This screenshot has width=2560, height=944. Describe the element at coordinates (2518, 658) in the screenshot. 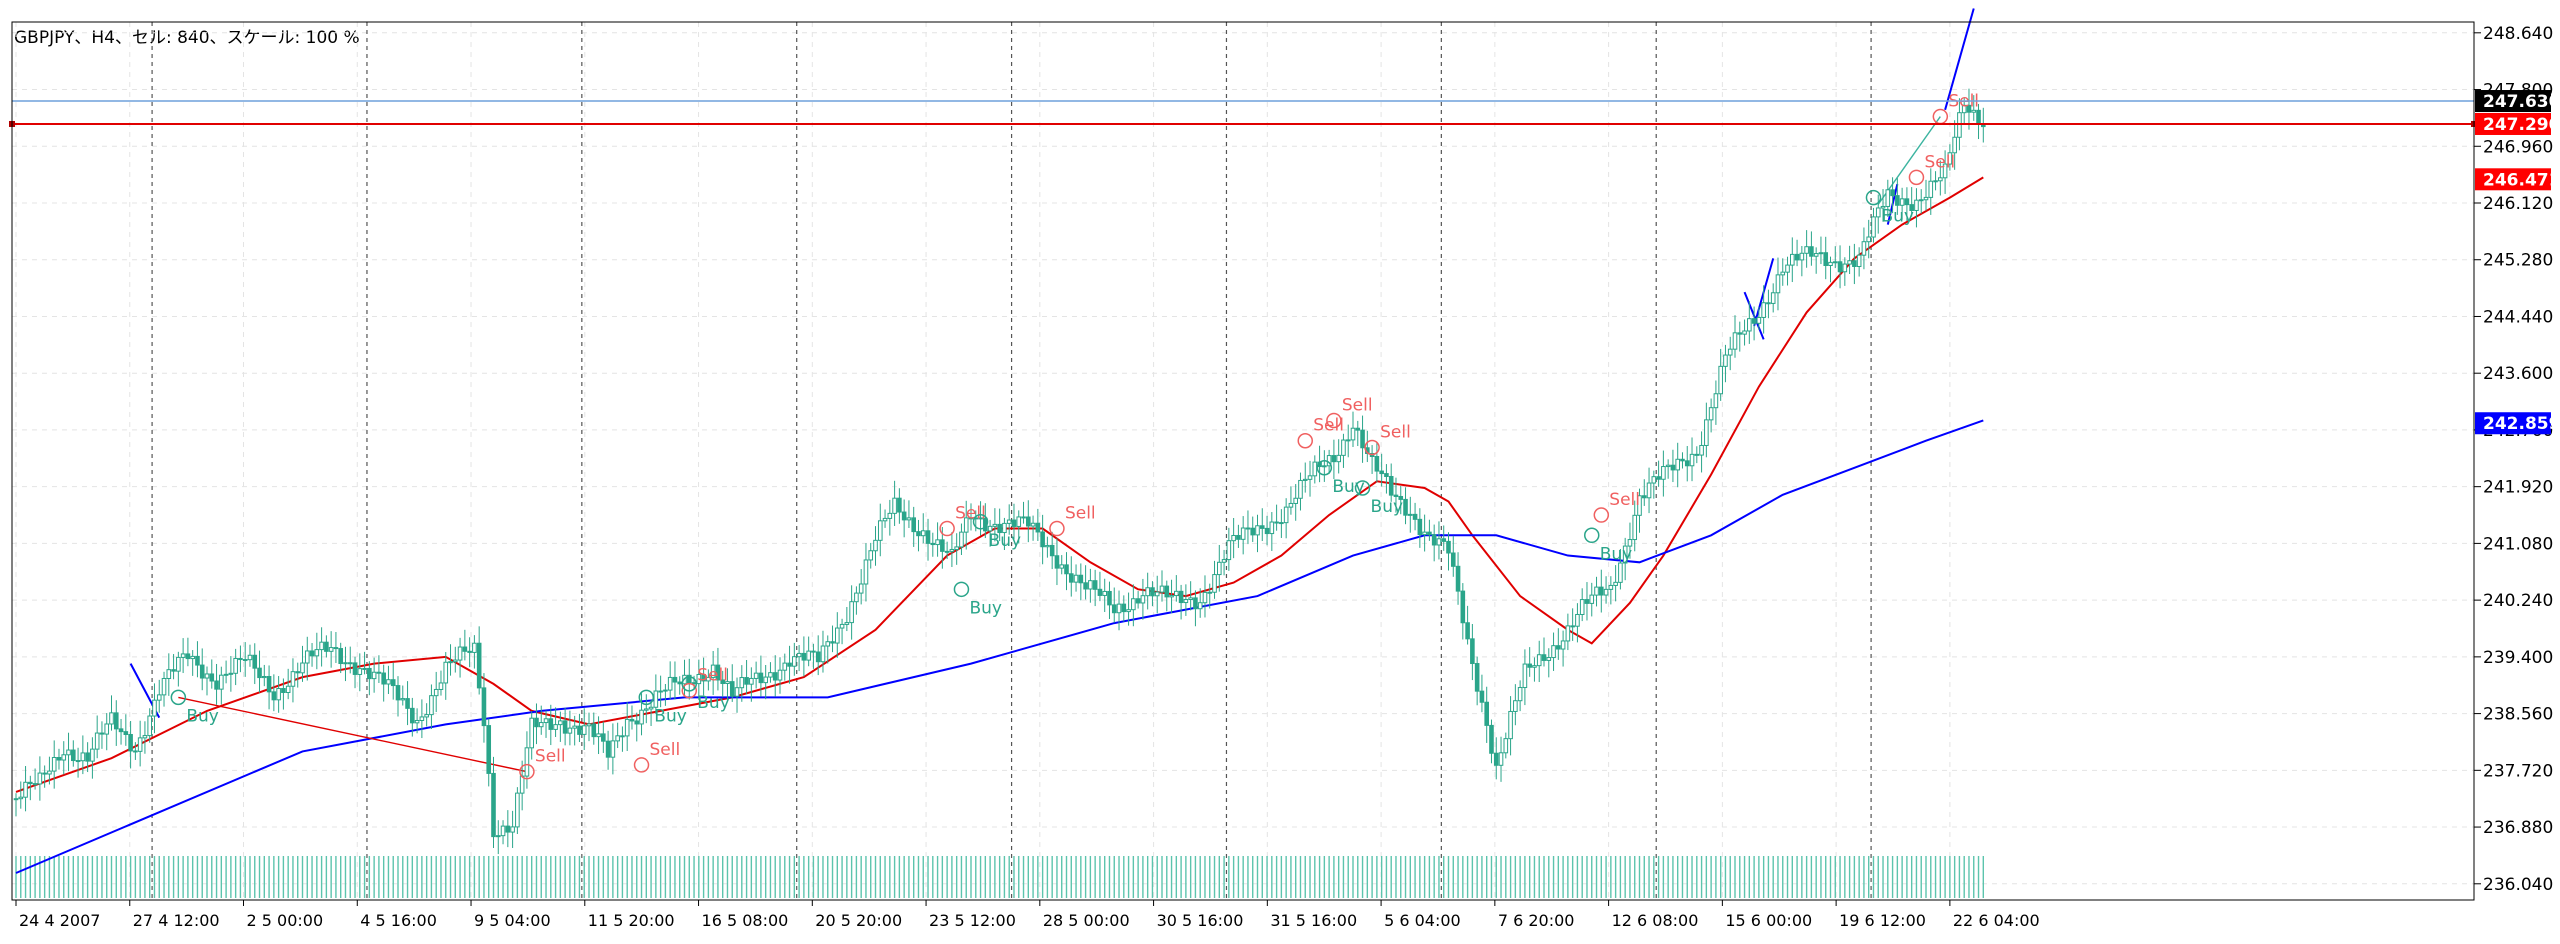

I see `y-tick-label: 239.400` at that location.